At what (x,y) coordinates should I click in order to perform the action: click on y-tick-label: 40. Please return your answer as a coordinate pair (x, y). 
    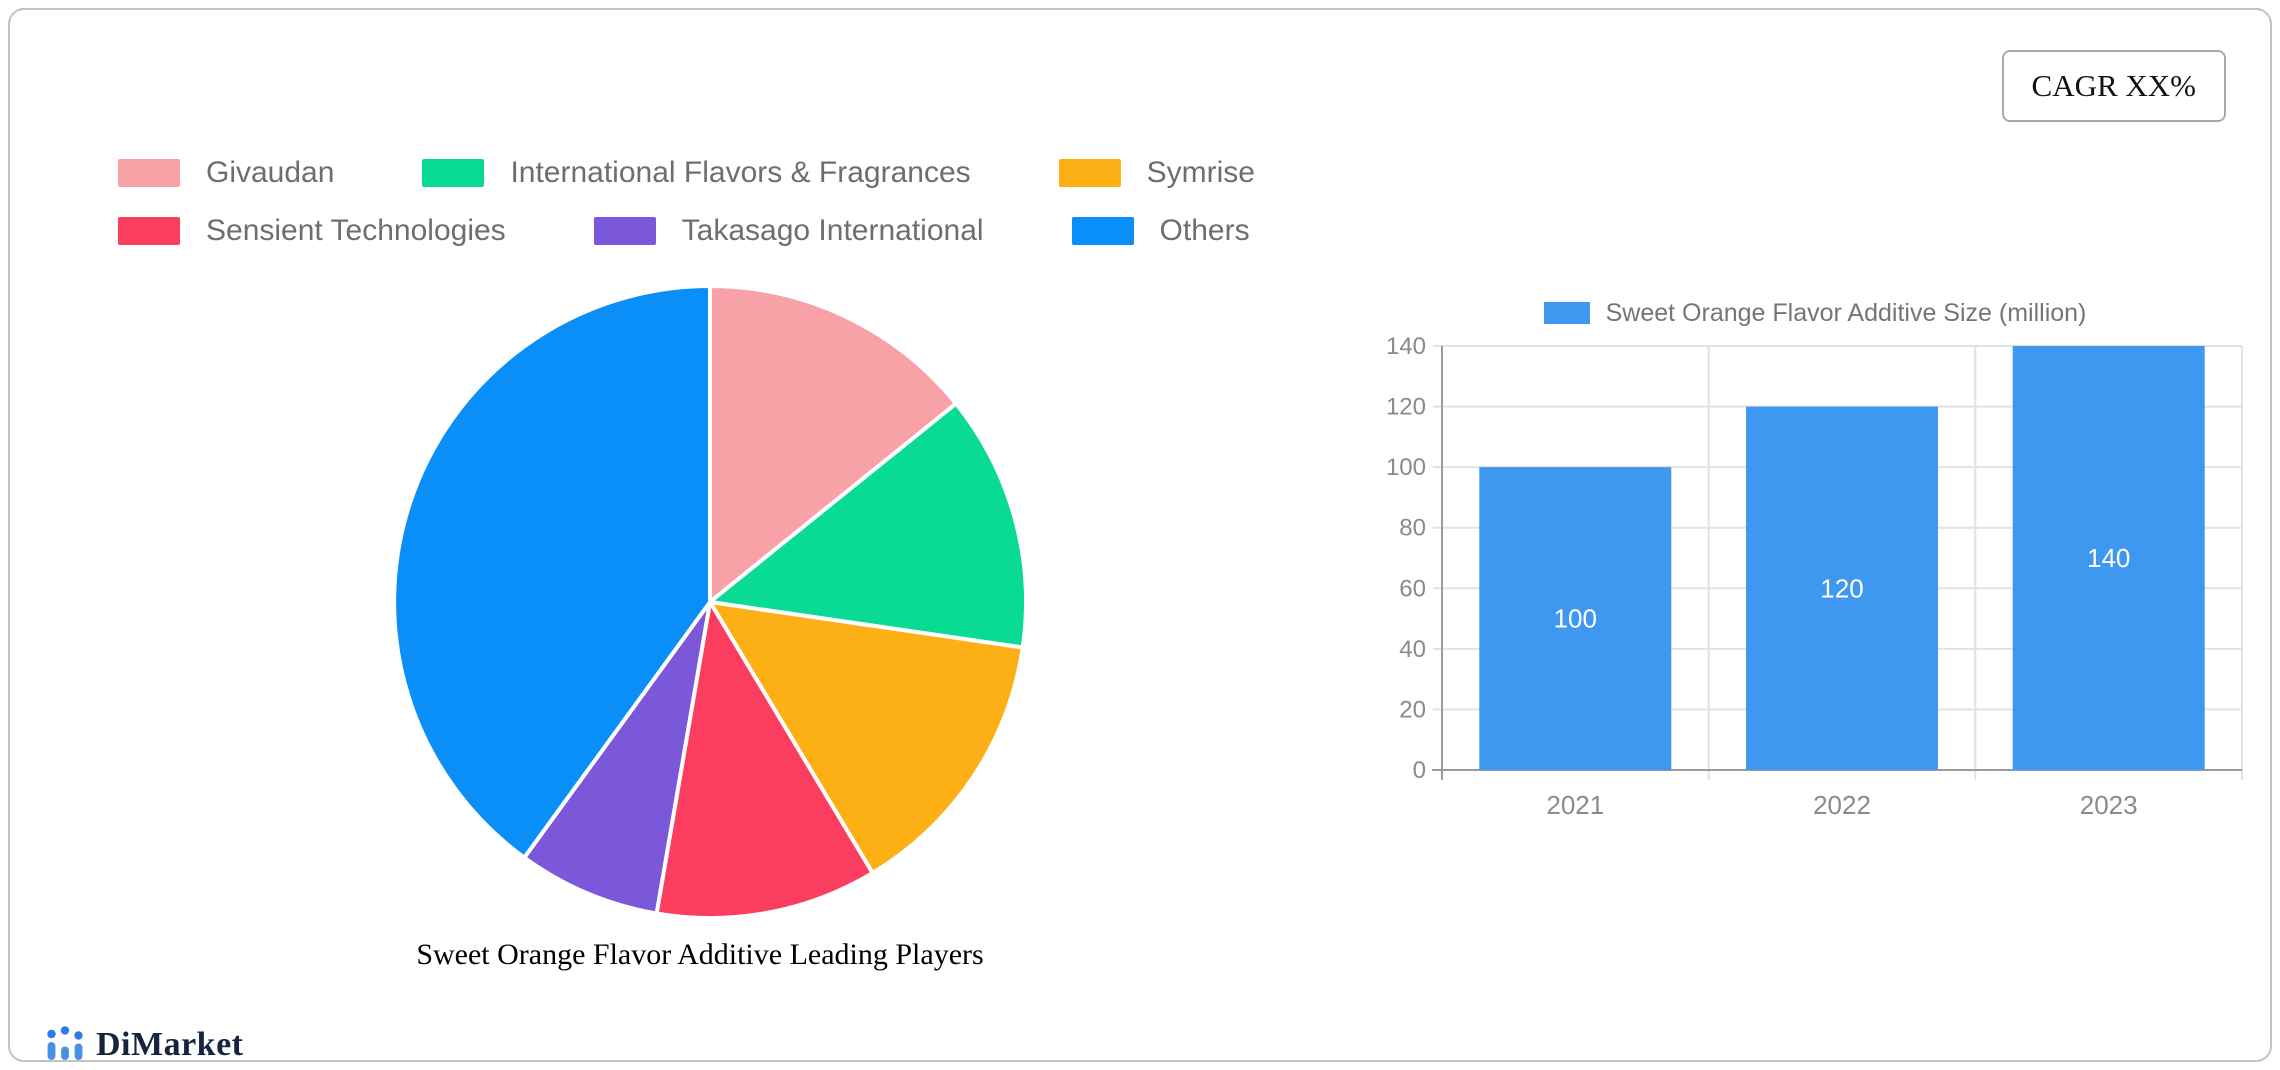
    Looking at the image, I should click on (1412, 649).